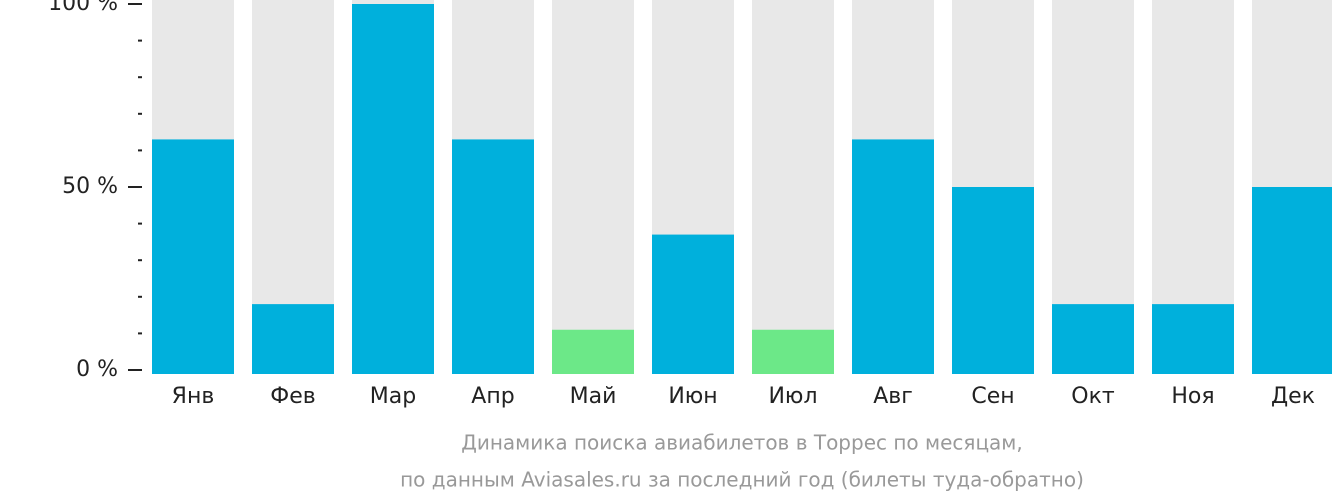 Image resolution: width=1332 pixels, height=502 pixels. I want to click on x-tick-label: Май, so click(593, 396).